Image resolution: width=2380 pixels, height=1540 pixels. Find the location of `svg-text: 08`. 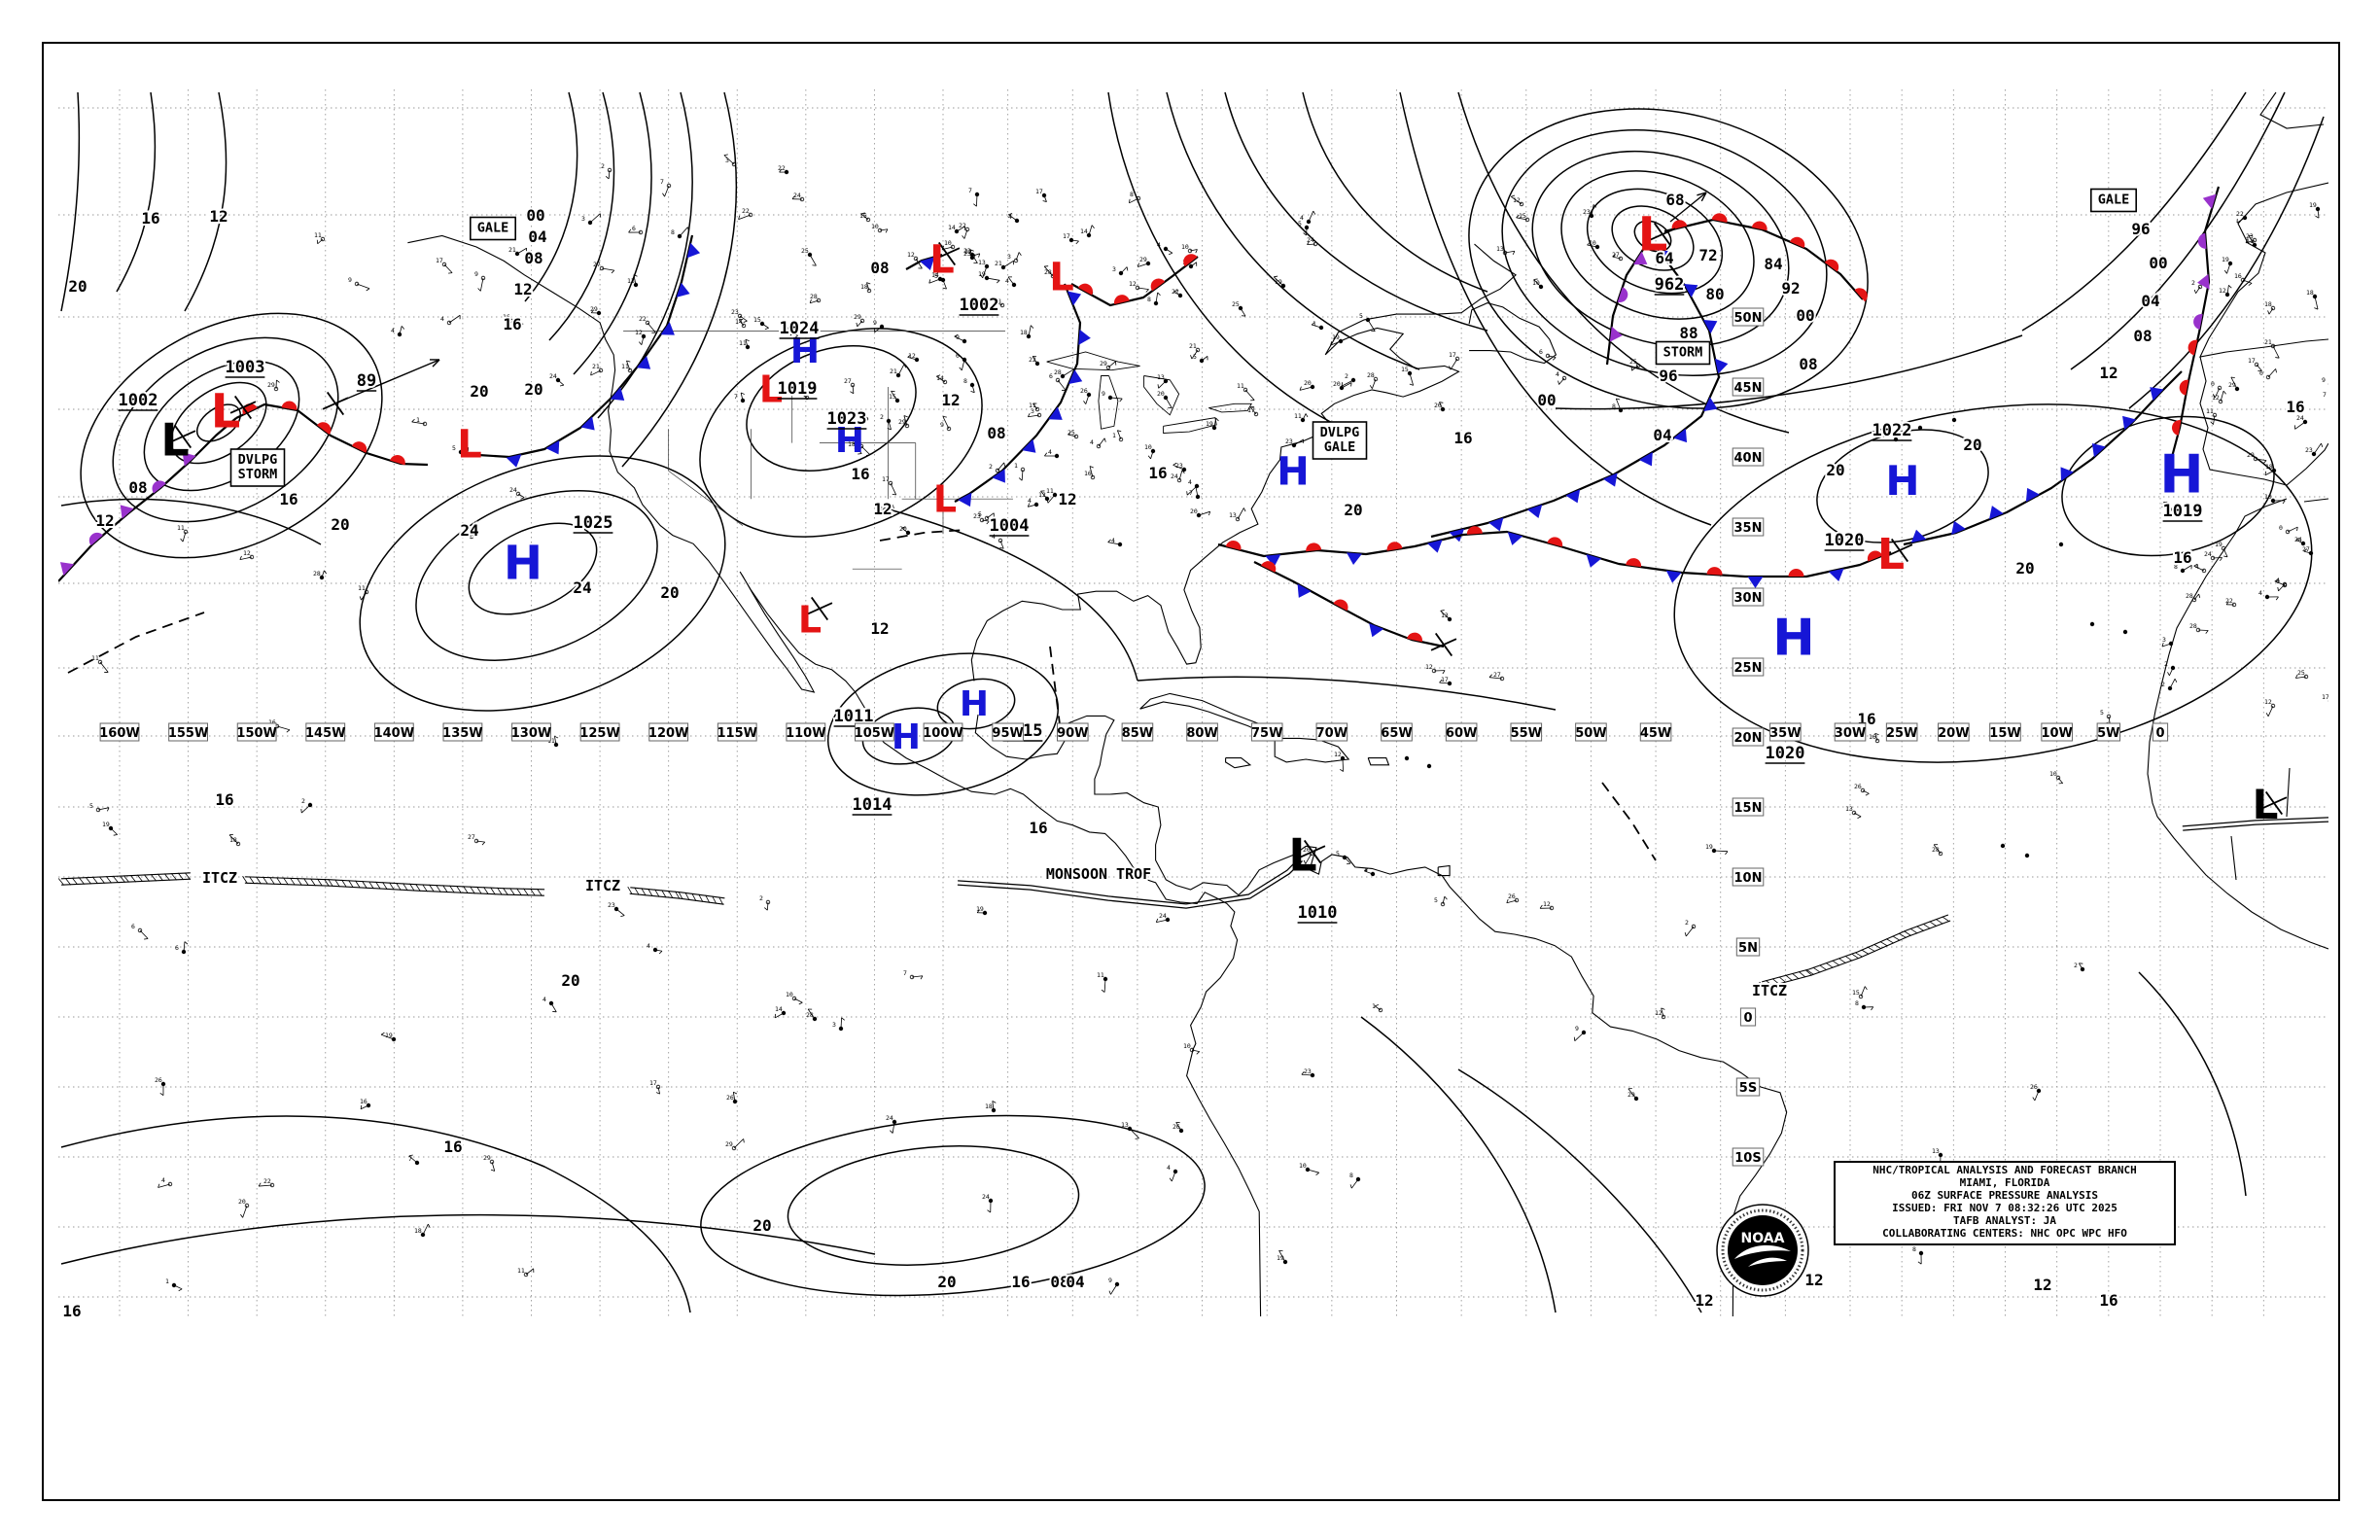

svg-text: 08 is located at coordinates (996, 433).